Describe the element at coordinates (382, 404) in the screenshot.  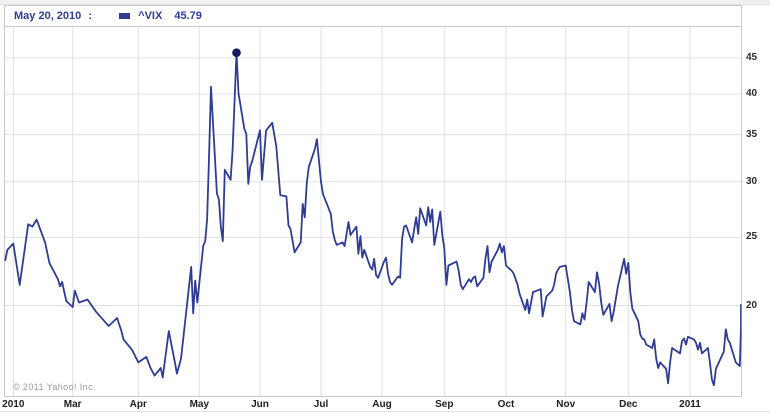
I see `x-axis-month-label: Aug` at that location.